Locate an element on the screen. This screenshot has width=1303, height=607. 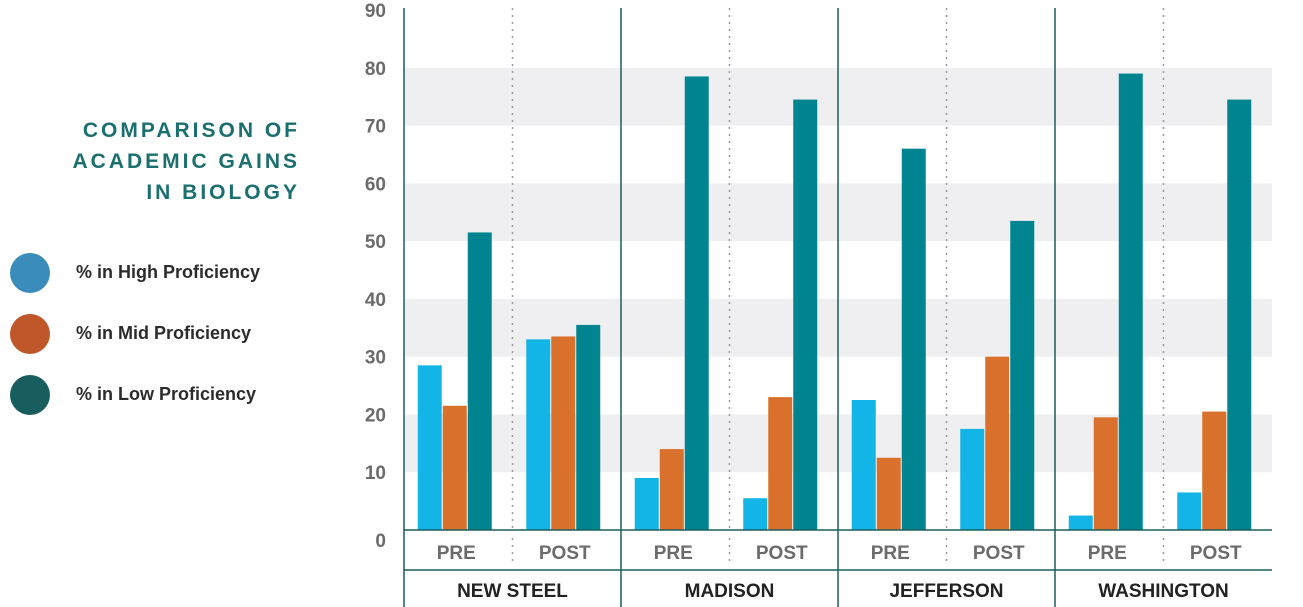
y-tick-label: 30 is located at coordinates (375, 358).